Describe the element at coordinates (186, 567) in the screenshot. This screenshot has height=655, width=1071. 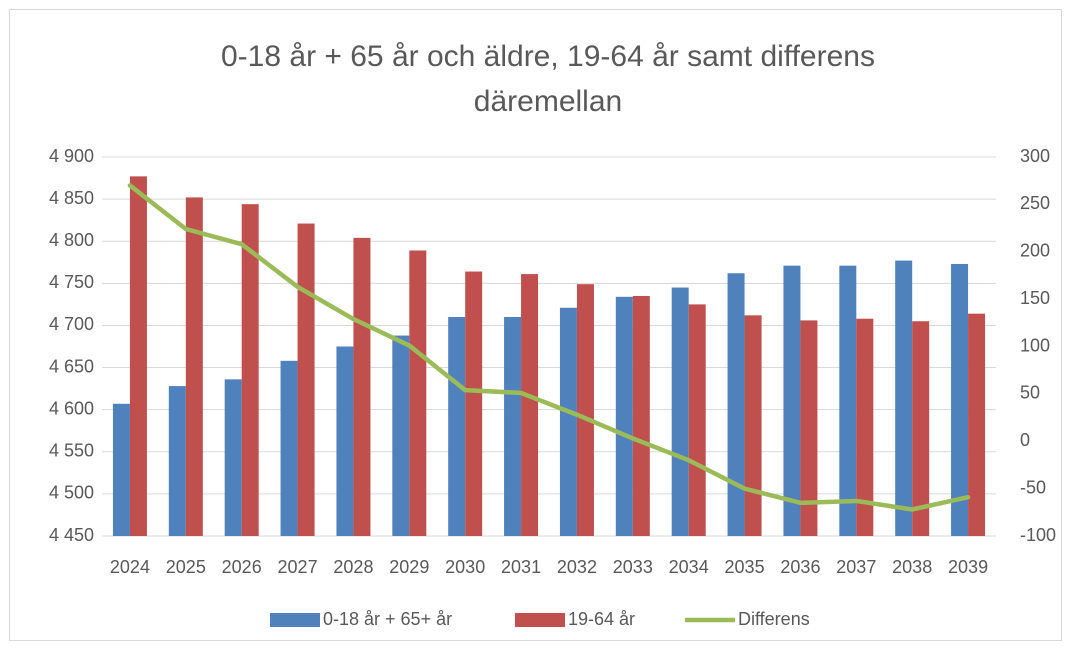
I see `x-tick-label: 2025` at that location.